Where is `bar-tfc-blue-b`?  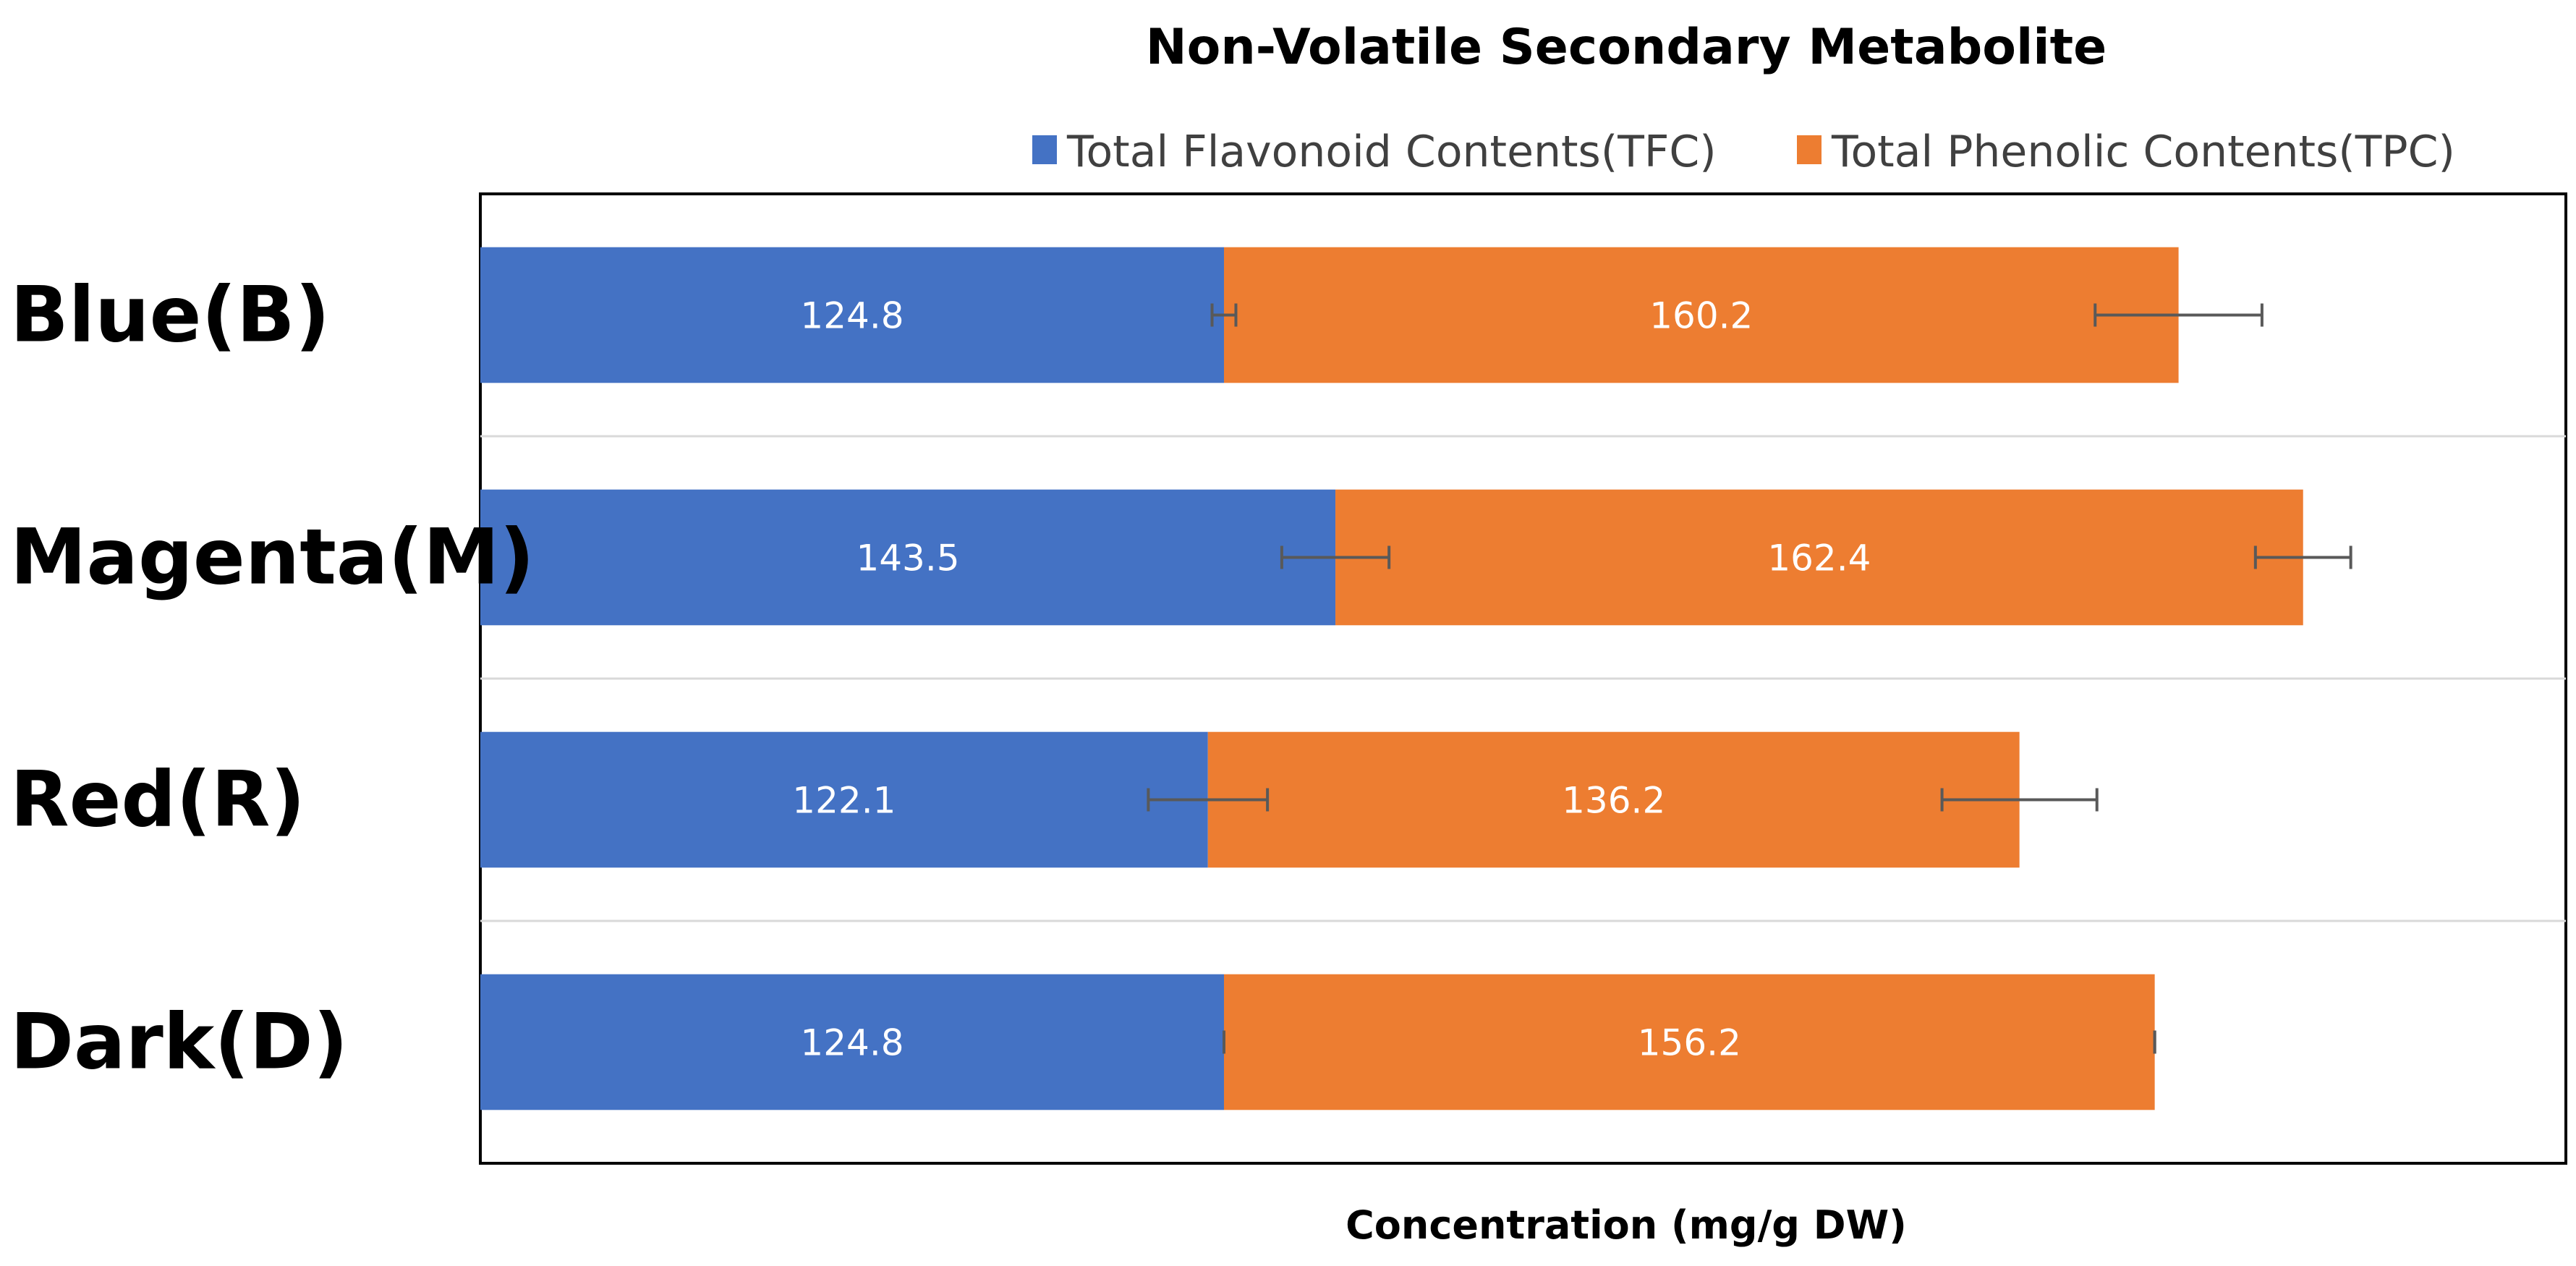 bar-tfc-blue-b is located at coordinates (852, 315).